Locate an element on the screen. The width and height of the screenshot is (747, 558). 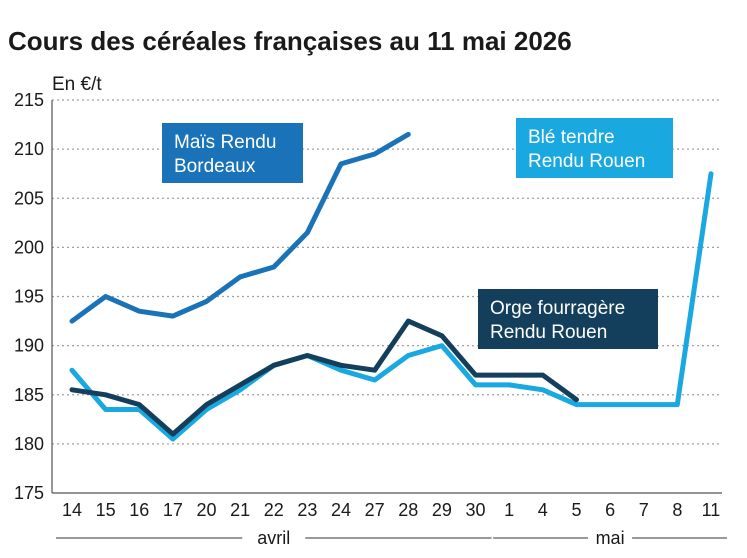
y-tick-label: 175 is located at coordinates (29, 493).